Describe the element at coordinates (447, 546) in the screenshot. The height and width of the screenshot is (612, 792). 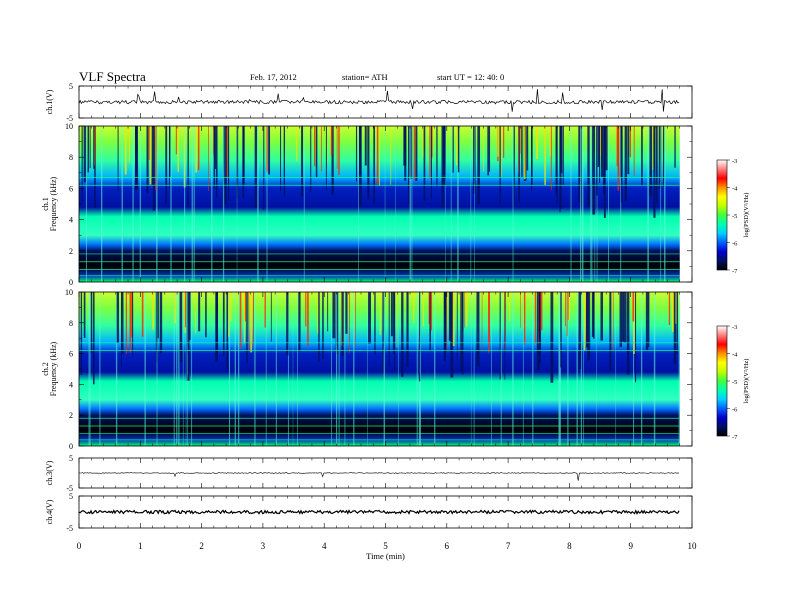
I see `x-tick-label: 6` at that location.